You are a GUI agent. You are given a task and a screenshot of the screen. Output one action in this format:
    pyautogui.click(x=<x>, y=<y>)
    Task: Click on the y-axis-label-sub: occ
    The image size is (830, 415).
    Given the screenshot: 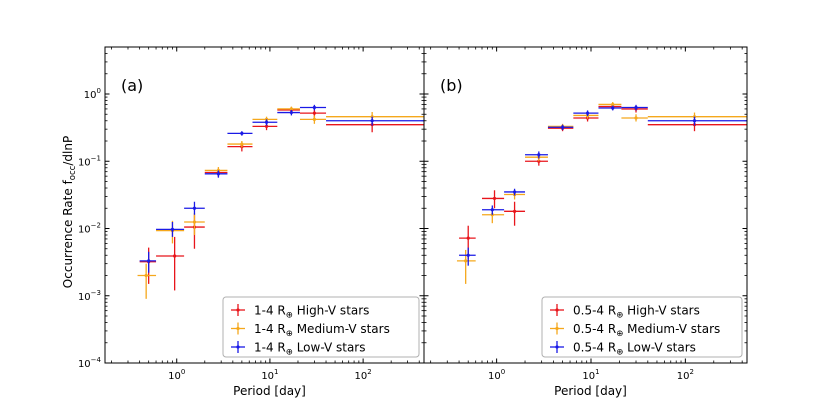 What is the action you would take?
    pyautogui.click(x=73, y=172)
    